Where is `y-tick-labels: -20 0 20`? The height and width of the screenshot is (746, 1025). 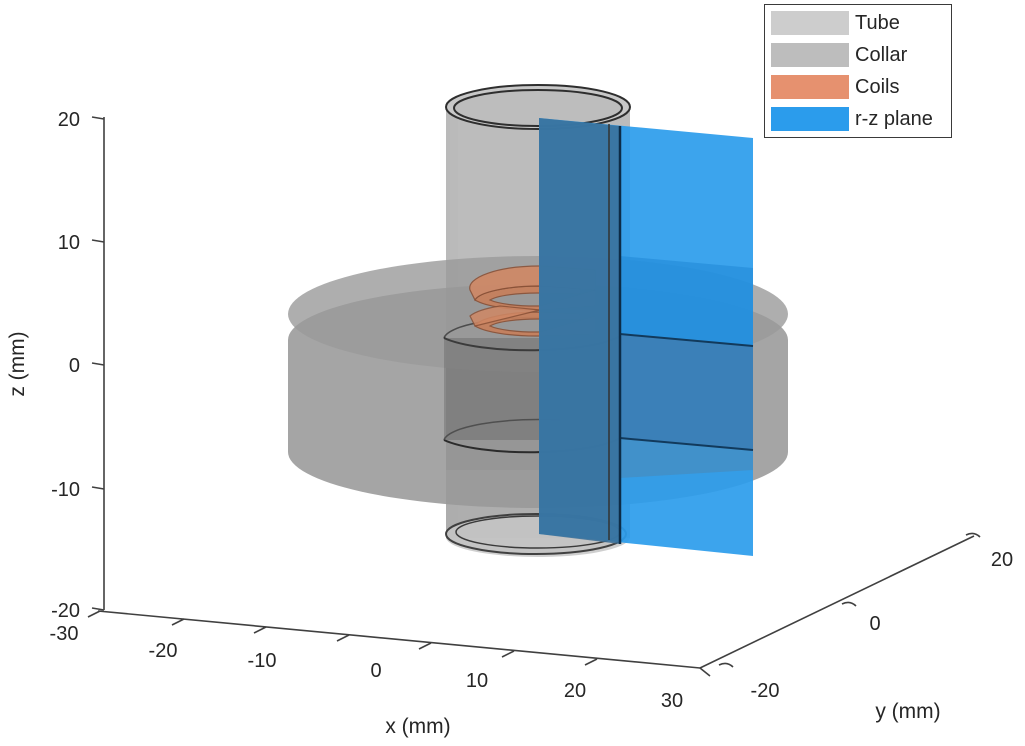
y-tick-labels: -20 0 20 is located at coordinates (882, 625).